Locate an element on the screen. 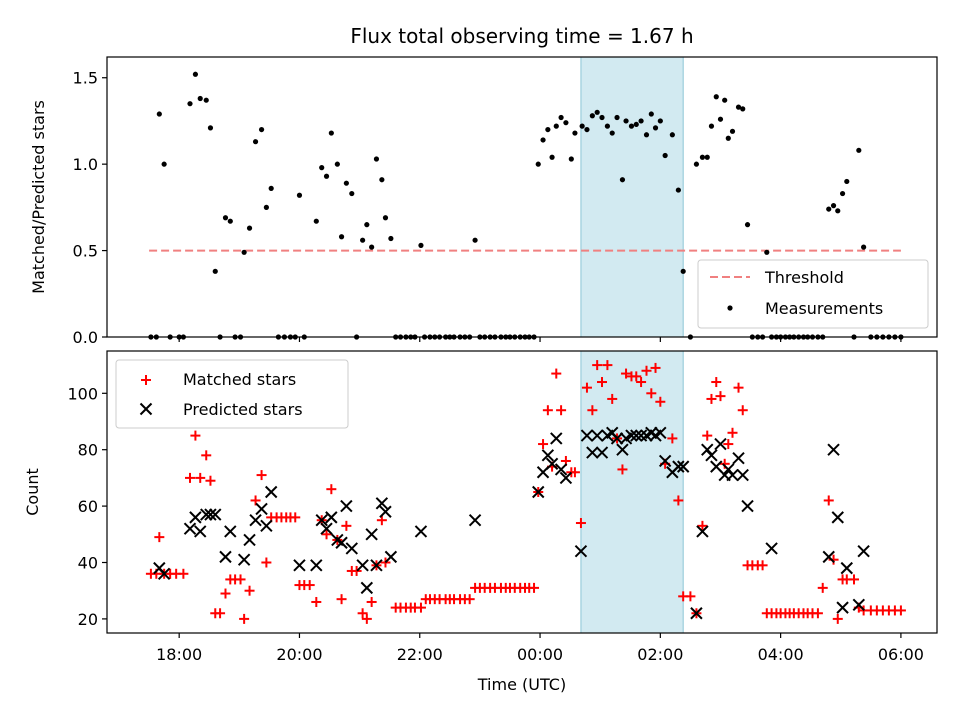 This screenshot has width=960, height=724. legend-matched-marker is located at coordinates (146, 380).